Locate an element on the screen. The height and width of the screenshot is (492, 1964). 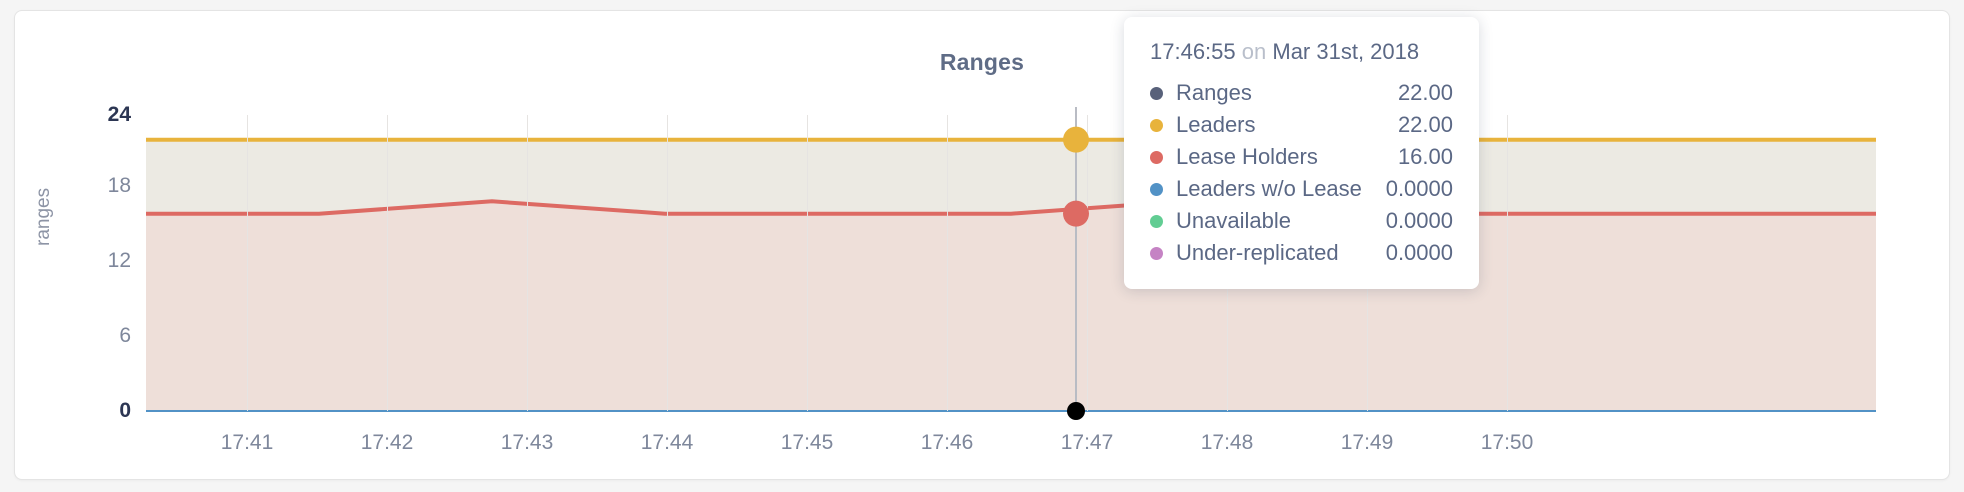
tooltip-series-value: 16.00 is located at coordinates (1425, 156).